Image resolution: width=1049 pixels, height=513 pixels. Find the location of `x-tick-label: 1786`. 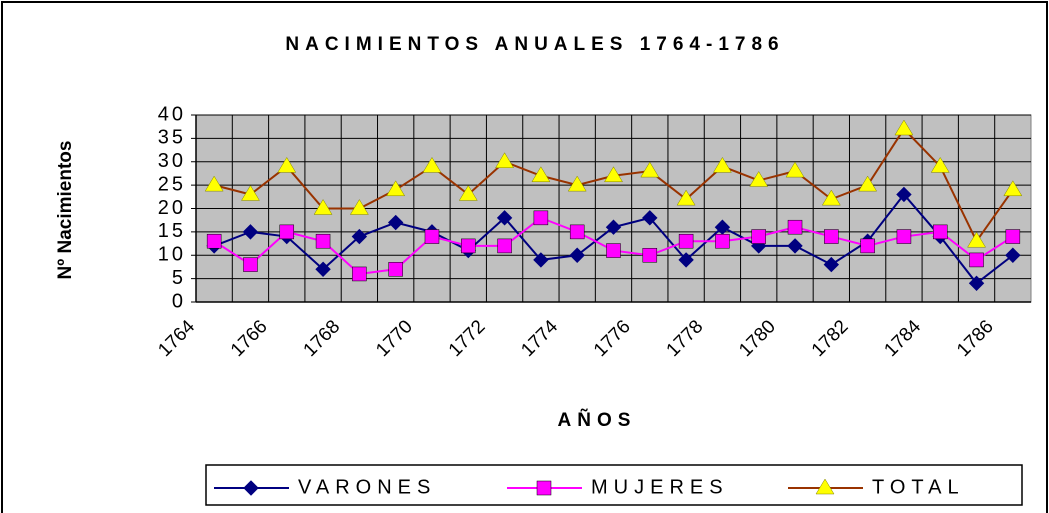

x-tick-label: 1786 is located at coordinates (975, 338).